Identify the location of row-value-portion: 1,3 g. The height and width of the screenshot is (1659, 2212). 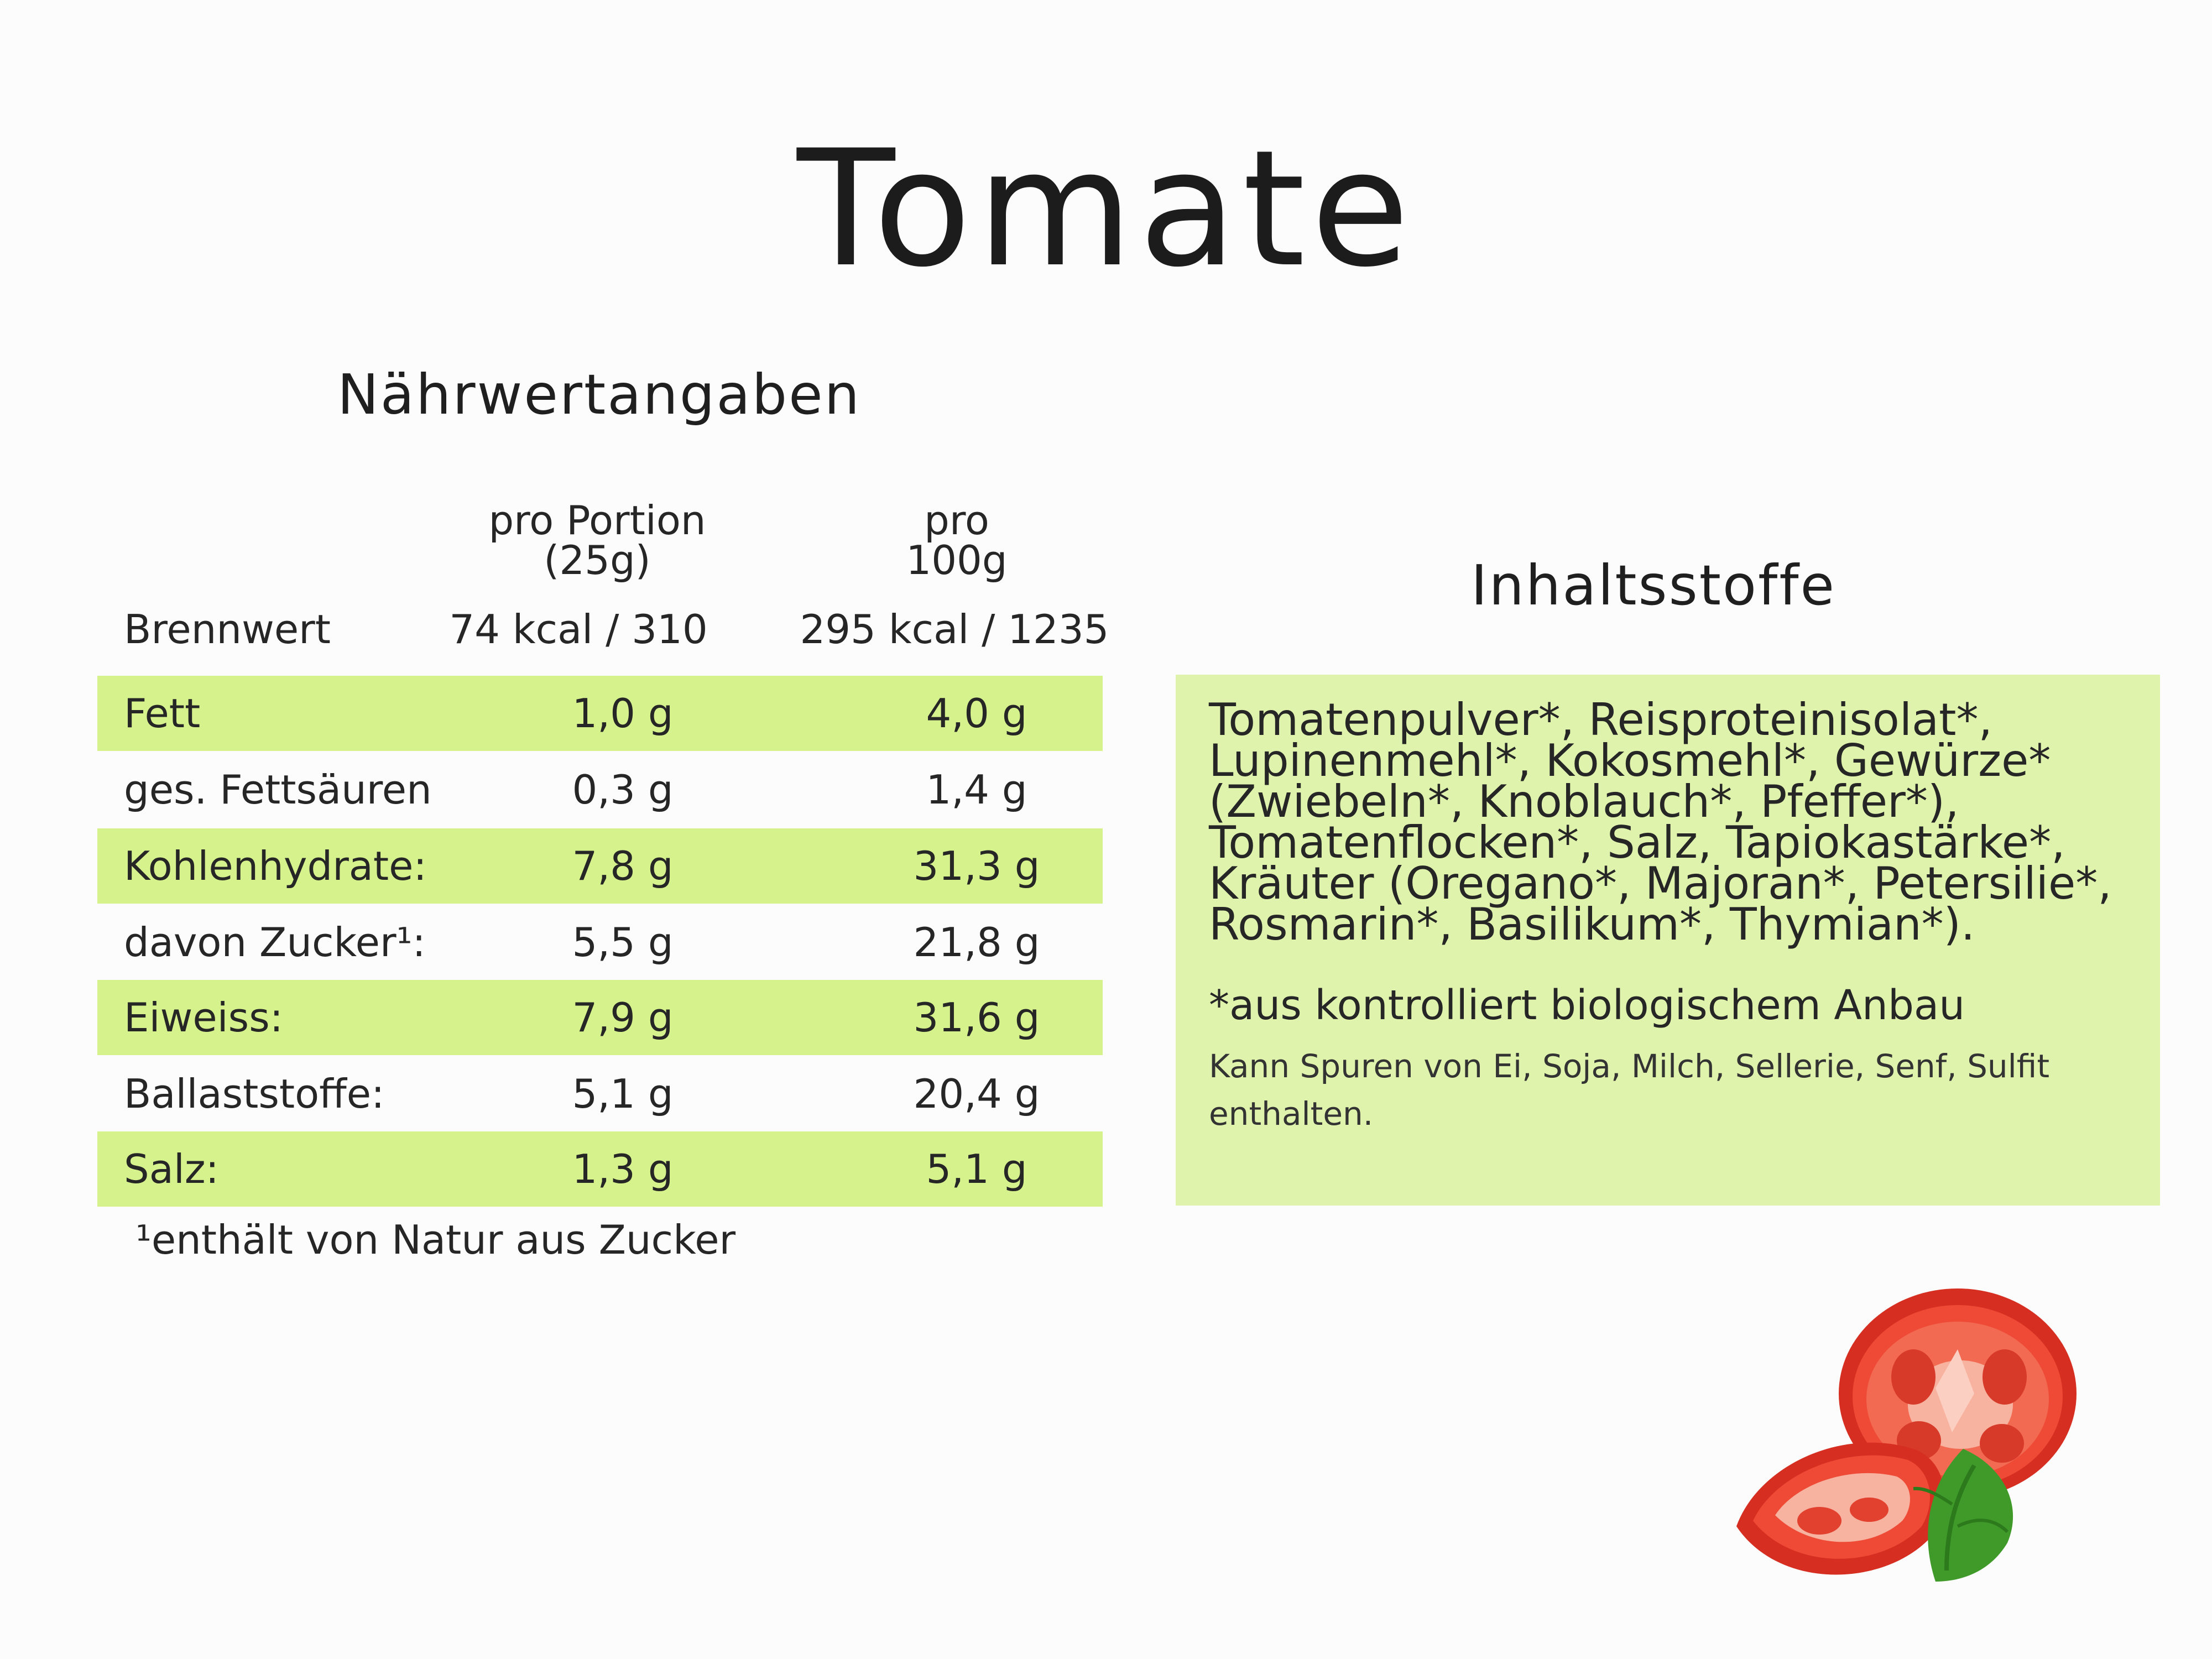
(623, 1169).